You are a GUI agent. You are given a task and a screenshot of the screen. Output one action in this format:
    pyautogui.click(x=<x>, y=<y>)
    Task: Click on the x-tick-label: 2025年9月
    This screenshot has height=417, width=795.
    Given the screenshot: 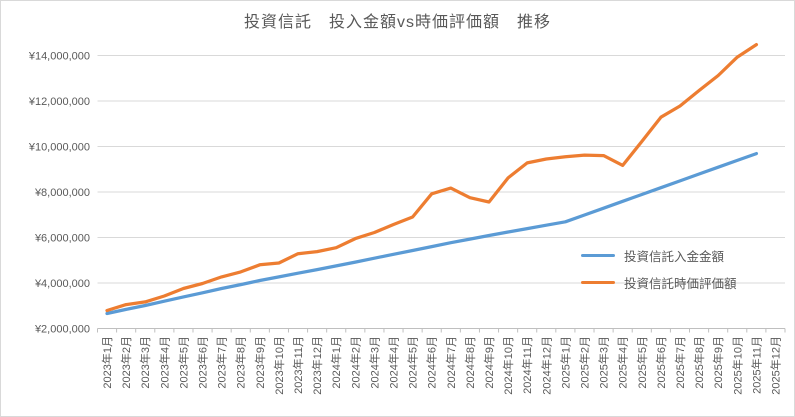 What is the action you would take?
    pyautogui.click(x=718, y=362)
    